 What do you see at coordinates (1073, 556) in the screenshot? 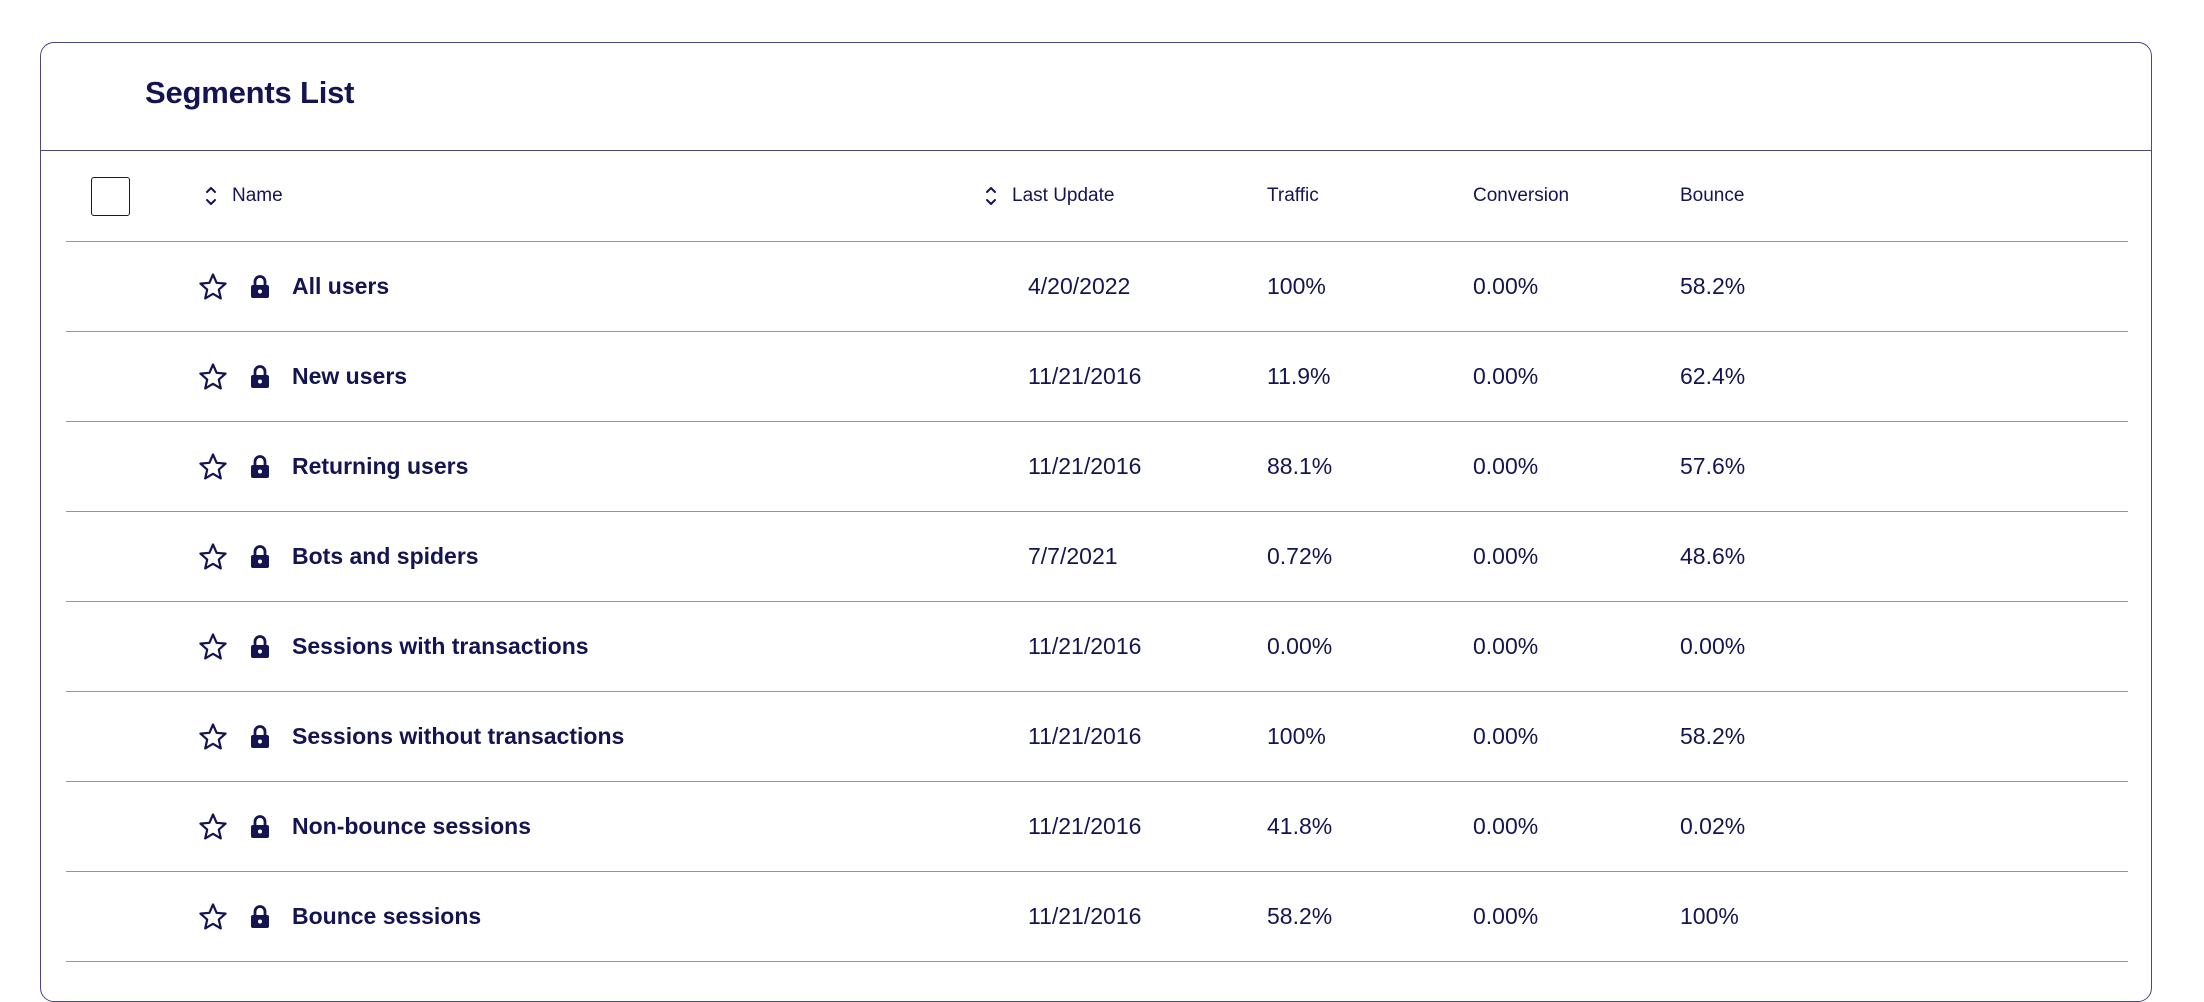
I see `segment-last-update: 7/7/2021` at bounding box center [1073, 556].